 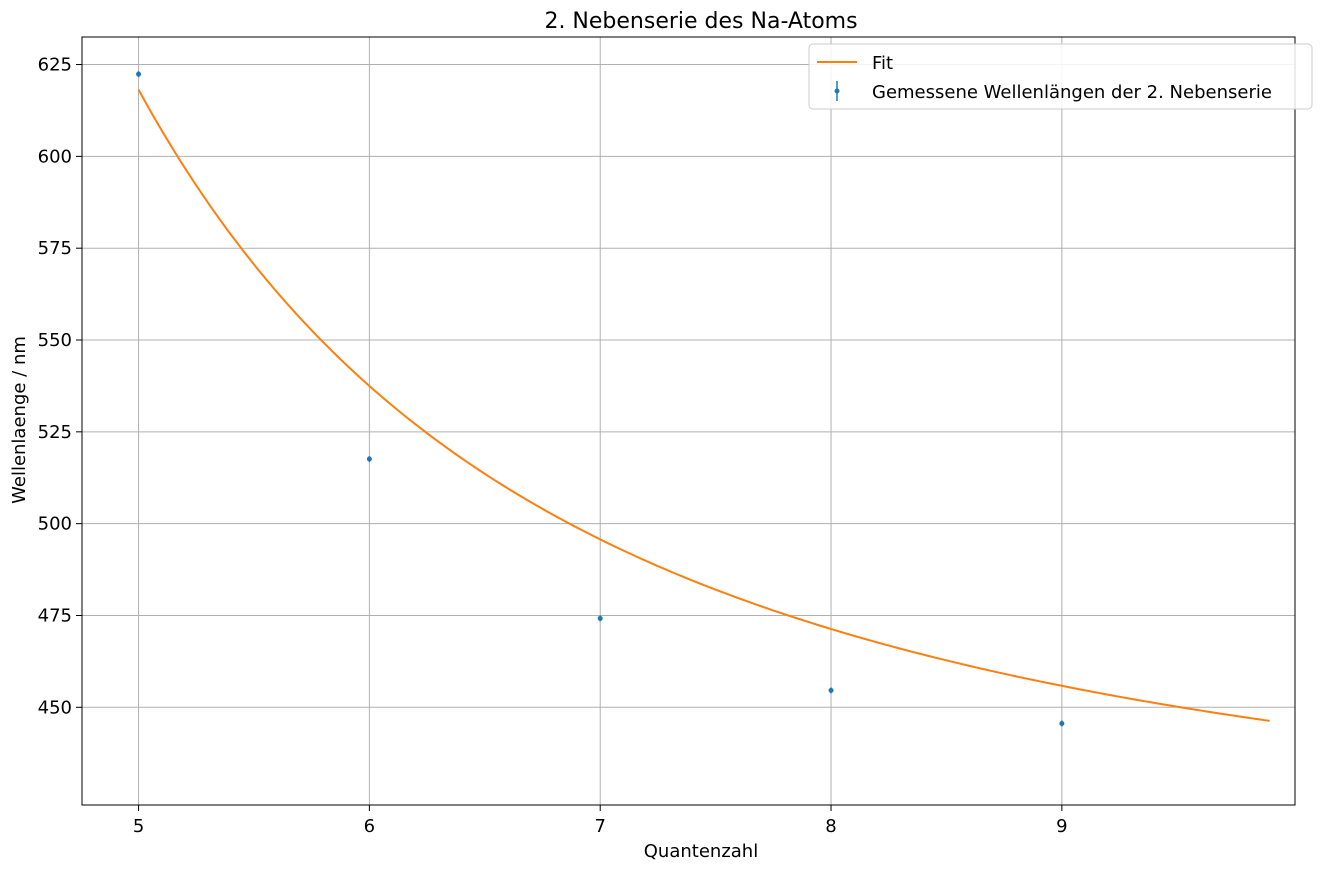 I want to click on y-tick-label: 625, so click(x=55, y=65).